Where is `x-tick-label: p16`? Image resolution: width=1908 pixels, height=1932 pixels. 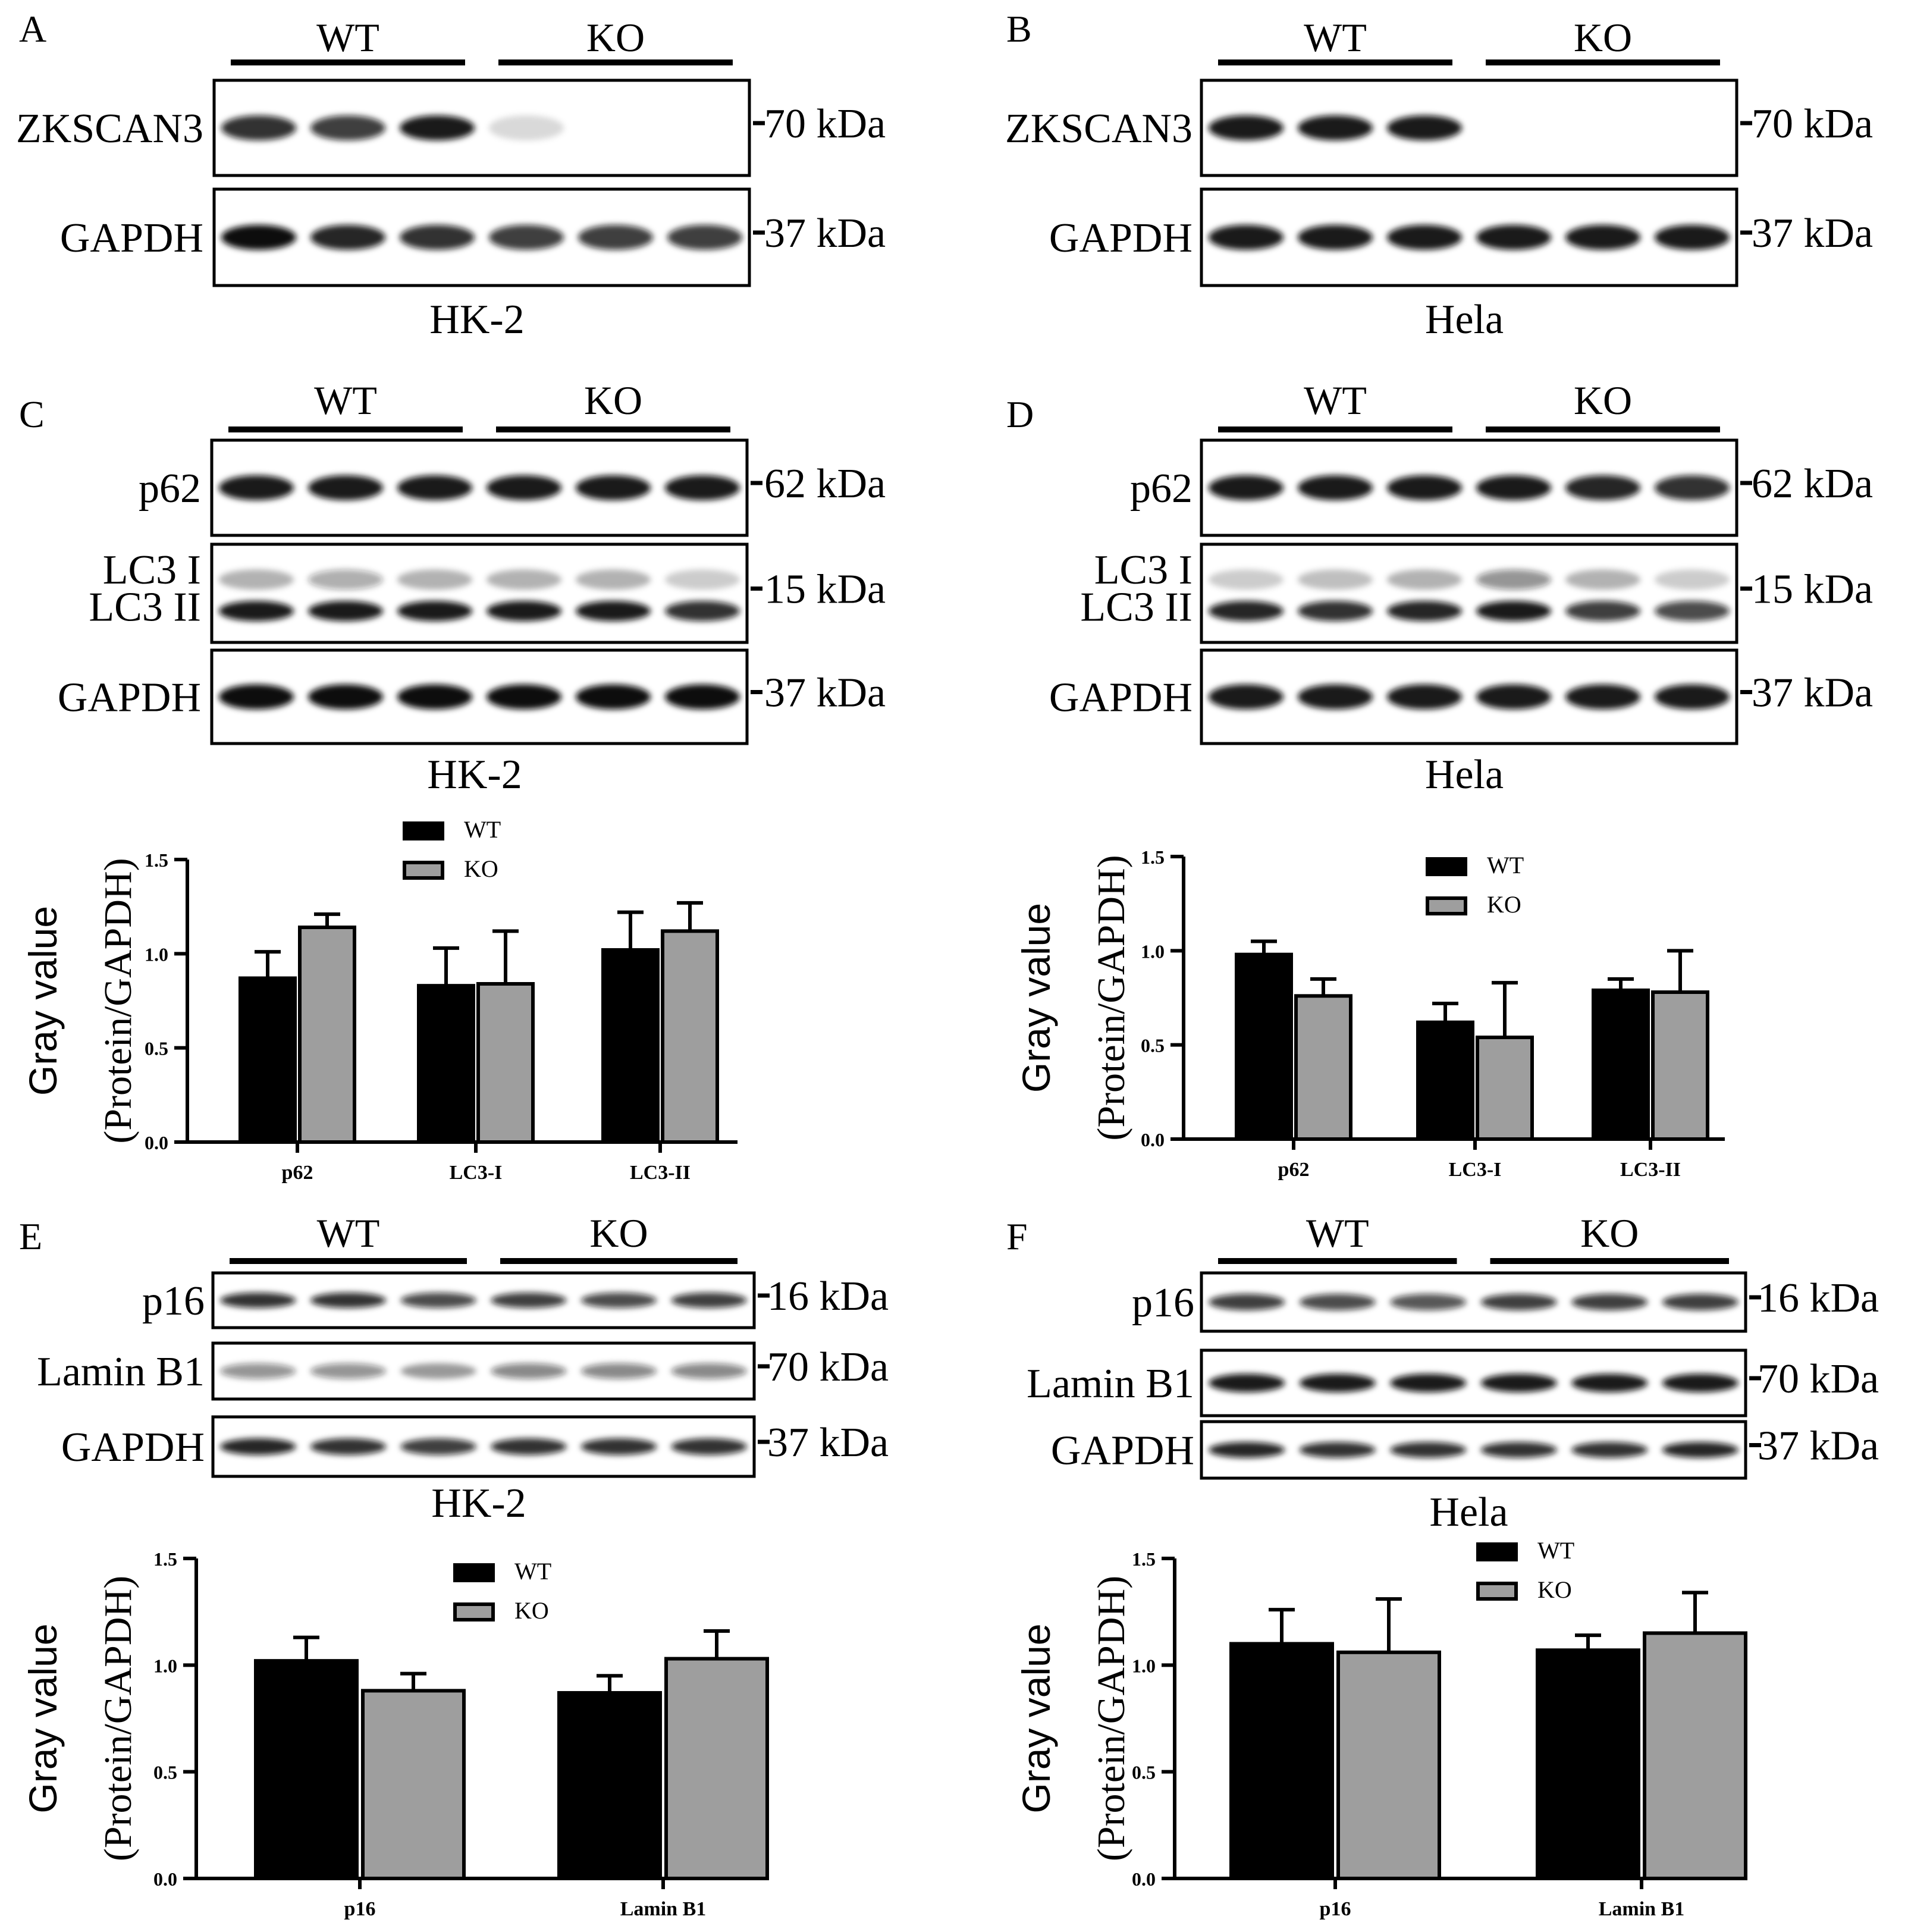 x-tick-label: p16 is located at coordinates (1335, 1909).